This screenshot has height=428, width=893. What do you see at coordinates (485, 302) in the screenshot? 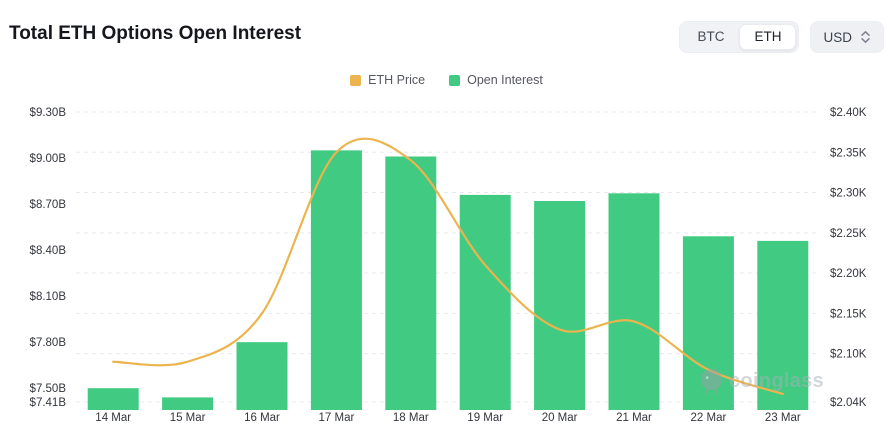
I see `bar-19-mar` at bounding box center [485, 302].